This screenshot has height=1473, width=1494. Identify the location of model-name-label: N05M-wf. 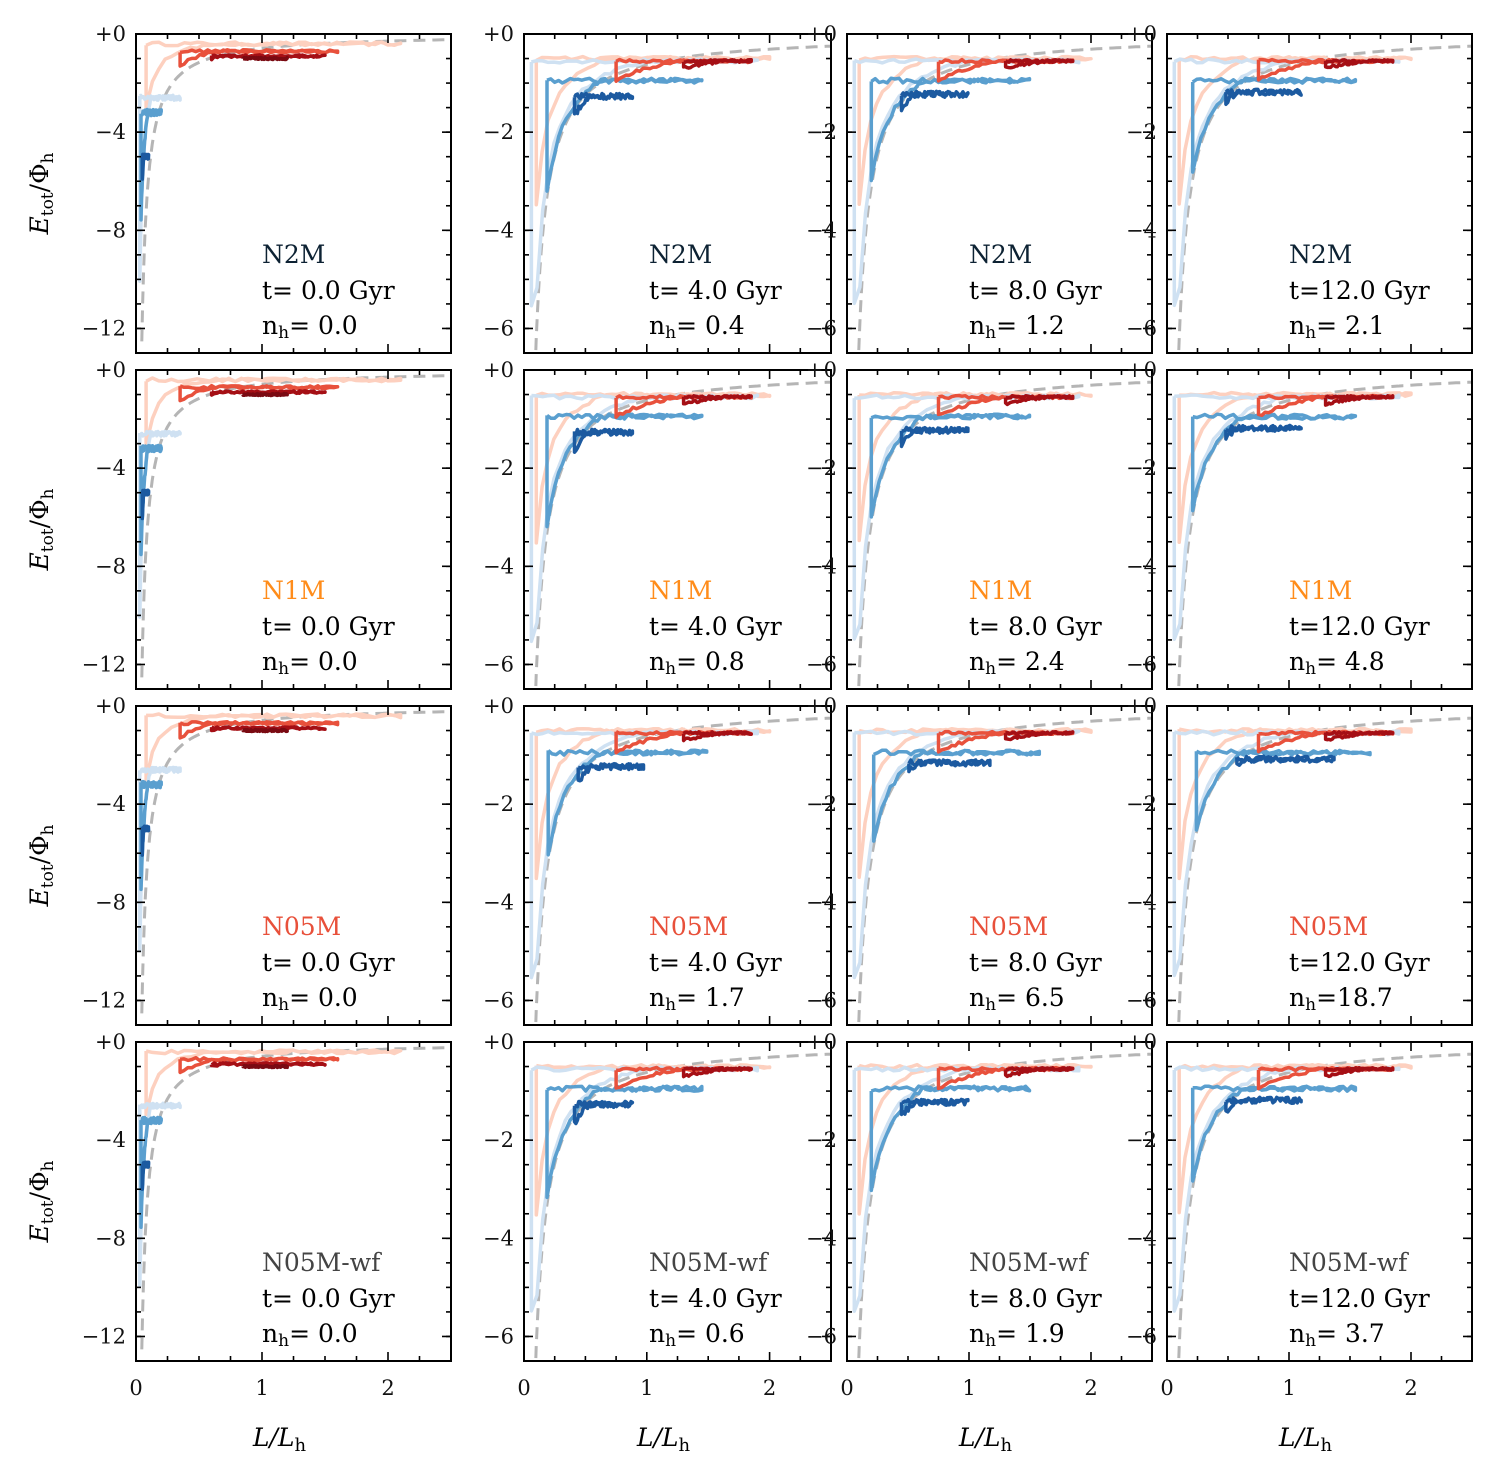
(1349, 1262).